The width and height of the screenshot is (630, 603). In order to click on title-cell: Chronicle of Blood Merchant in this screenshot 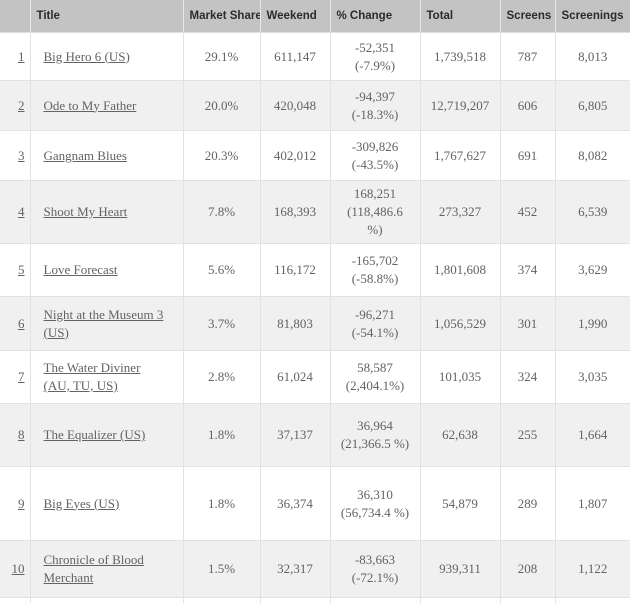, I will do `click(106, 569)`.